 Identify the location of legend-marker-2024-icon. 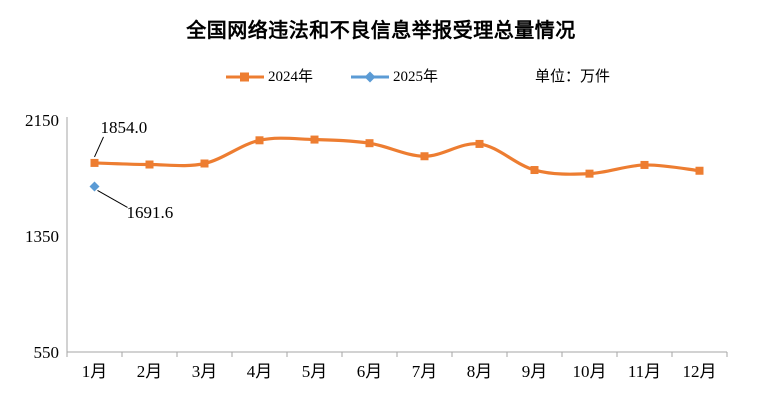
(245, 77).